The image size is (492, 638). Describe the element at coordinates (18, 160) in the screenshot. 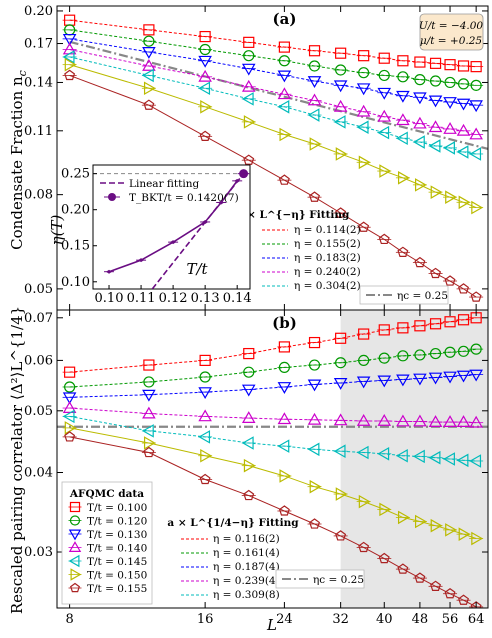

I see `y-axis-label-a: Condensate Fraction nc` at that location.